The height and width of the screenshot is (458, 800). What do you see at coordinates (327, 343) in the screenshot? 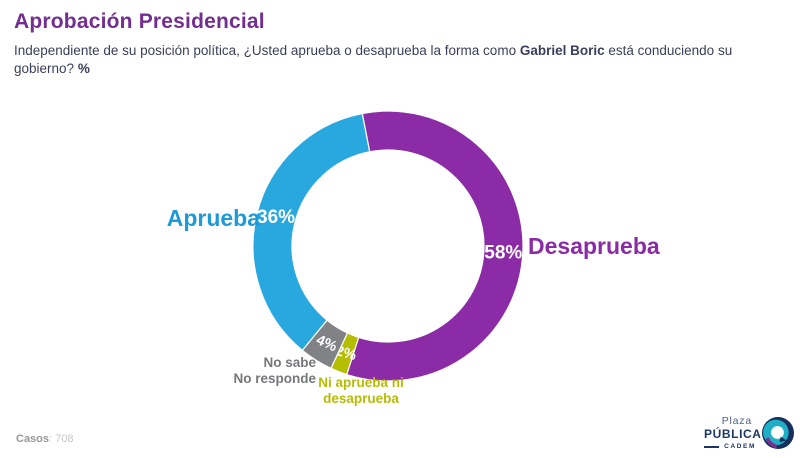
I see `slice-pct-label: 4%` at bounding box center [327, 343].